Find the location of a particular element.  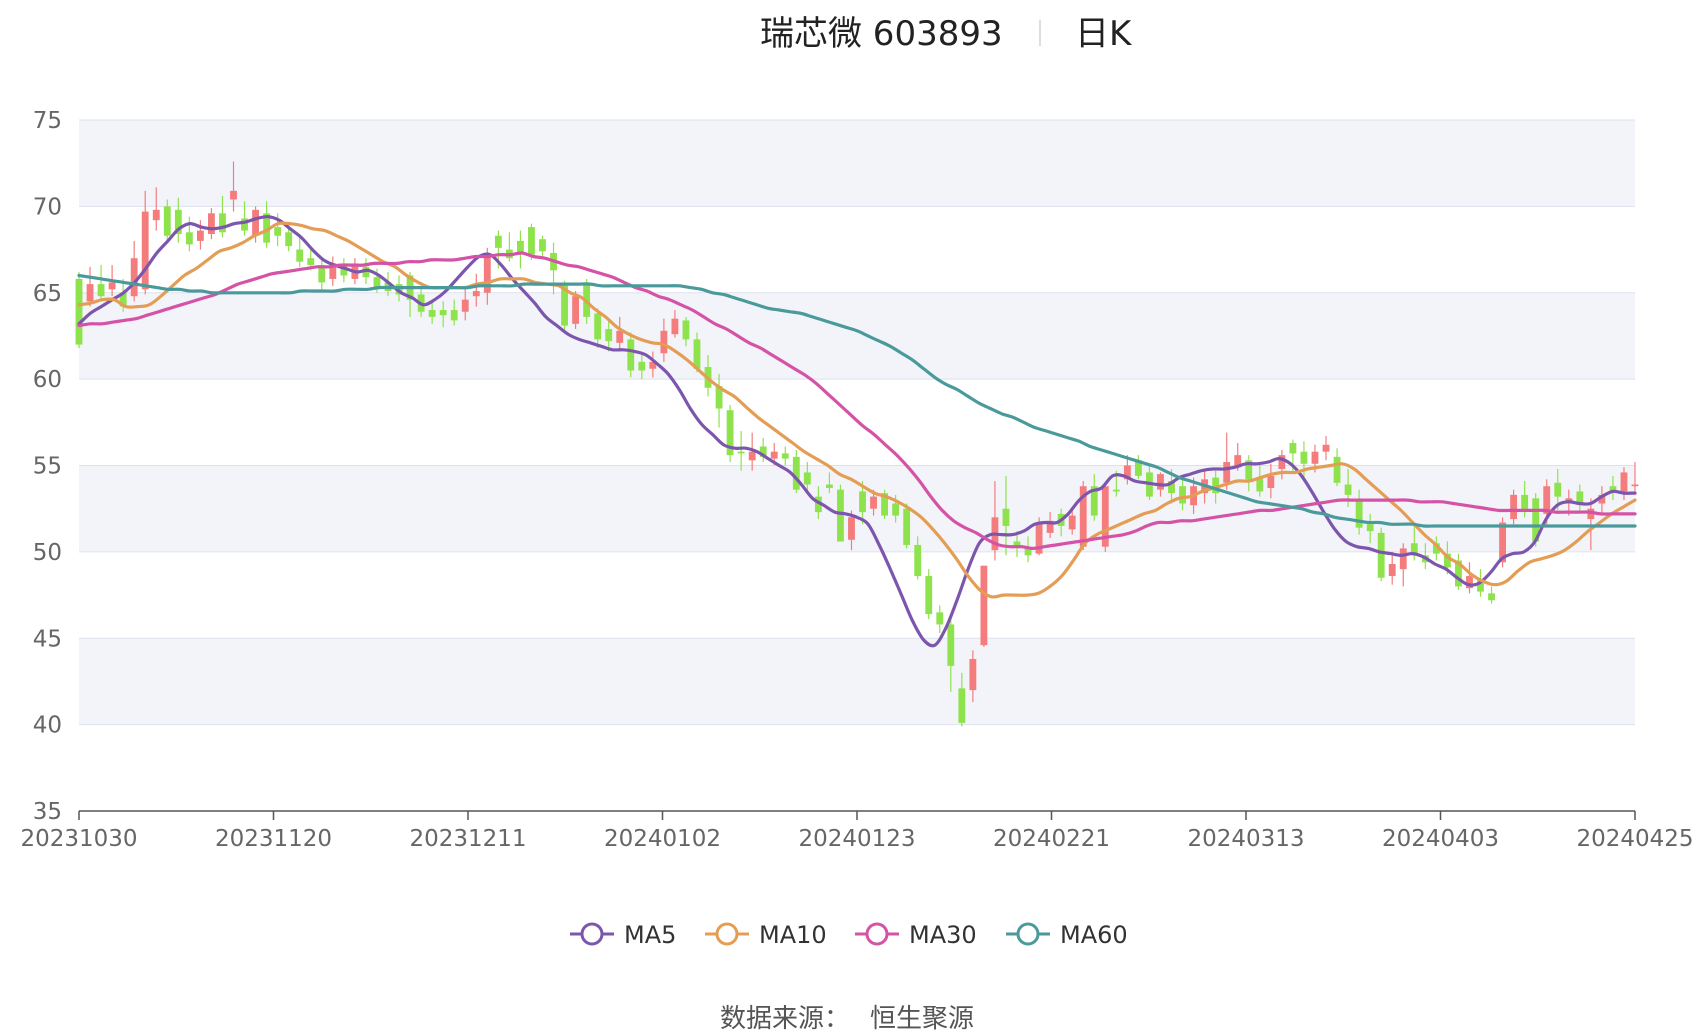

x-tick-label: 20240102 is located at coordinates (662, 839).